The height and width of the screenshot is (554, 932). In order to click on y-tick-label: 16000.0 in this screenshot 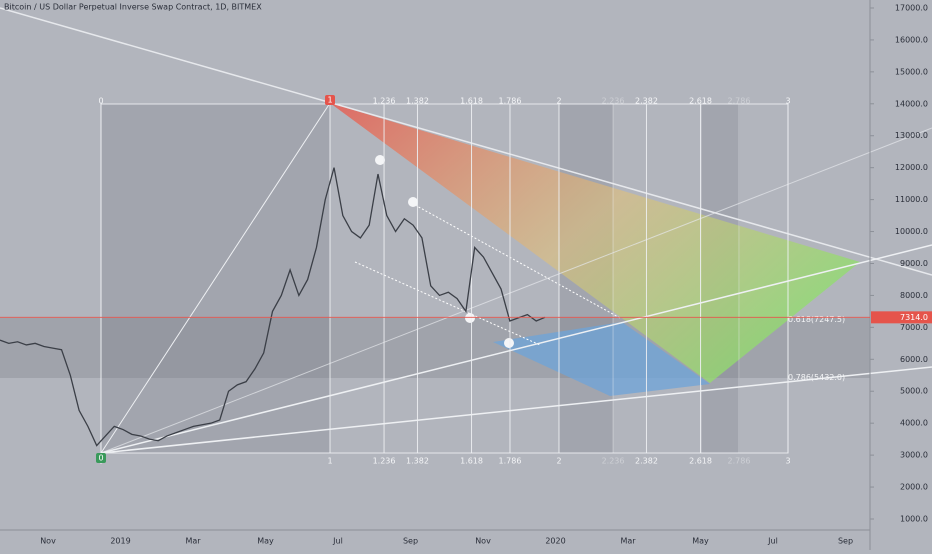, I will do `click(911, 39)`.